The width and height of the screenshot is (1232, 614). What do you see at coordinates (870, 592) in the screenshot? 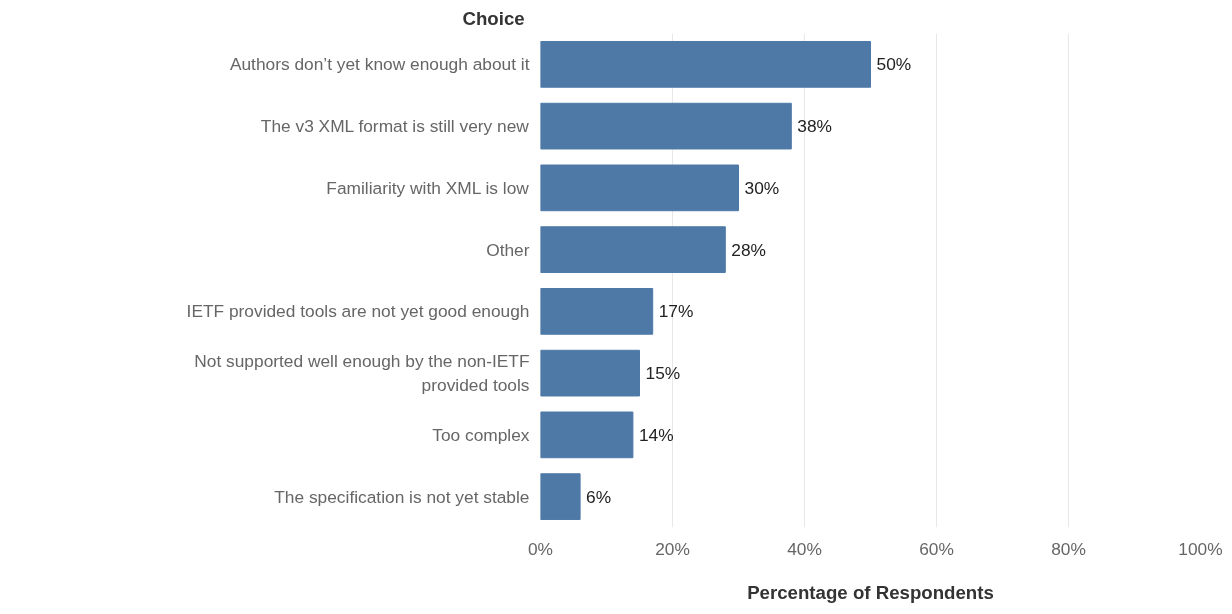
I see `x-axis-title: Percentage of Respondents` at bounding box center [870, 592].